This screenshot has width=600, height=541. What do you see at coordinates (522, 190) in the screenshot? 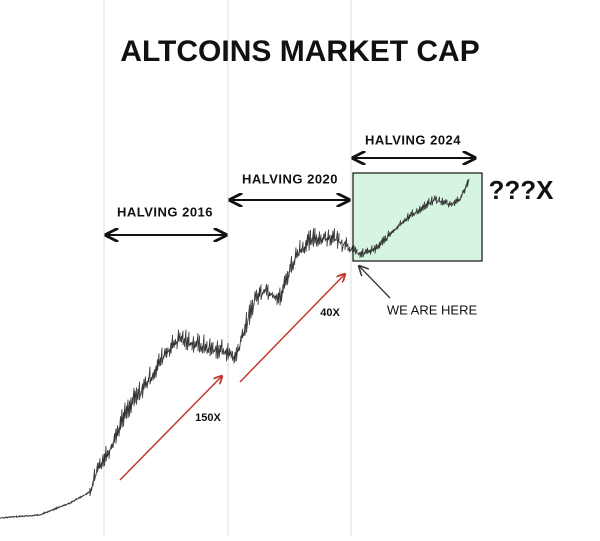
I see `projection-label: ???X` at bounding box center [522, 190].